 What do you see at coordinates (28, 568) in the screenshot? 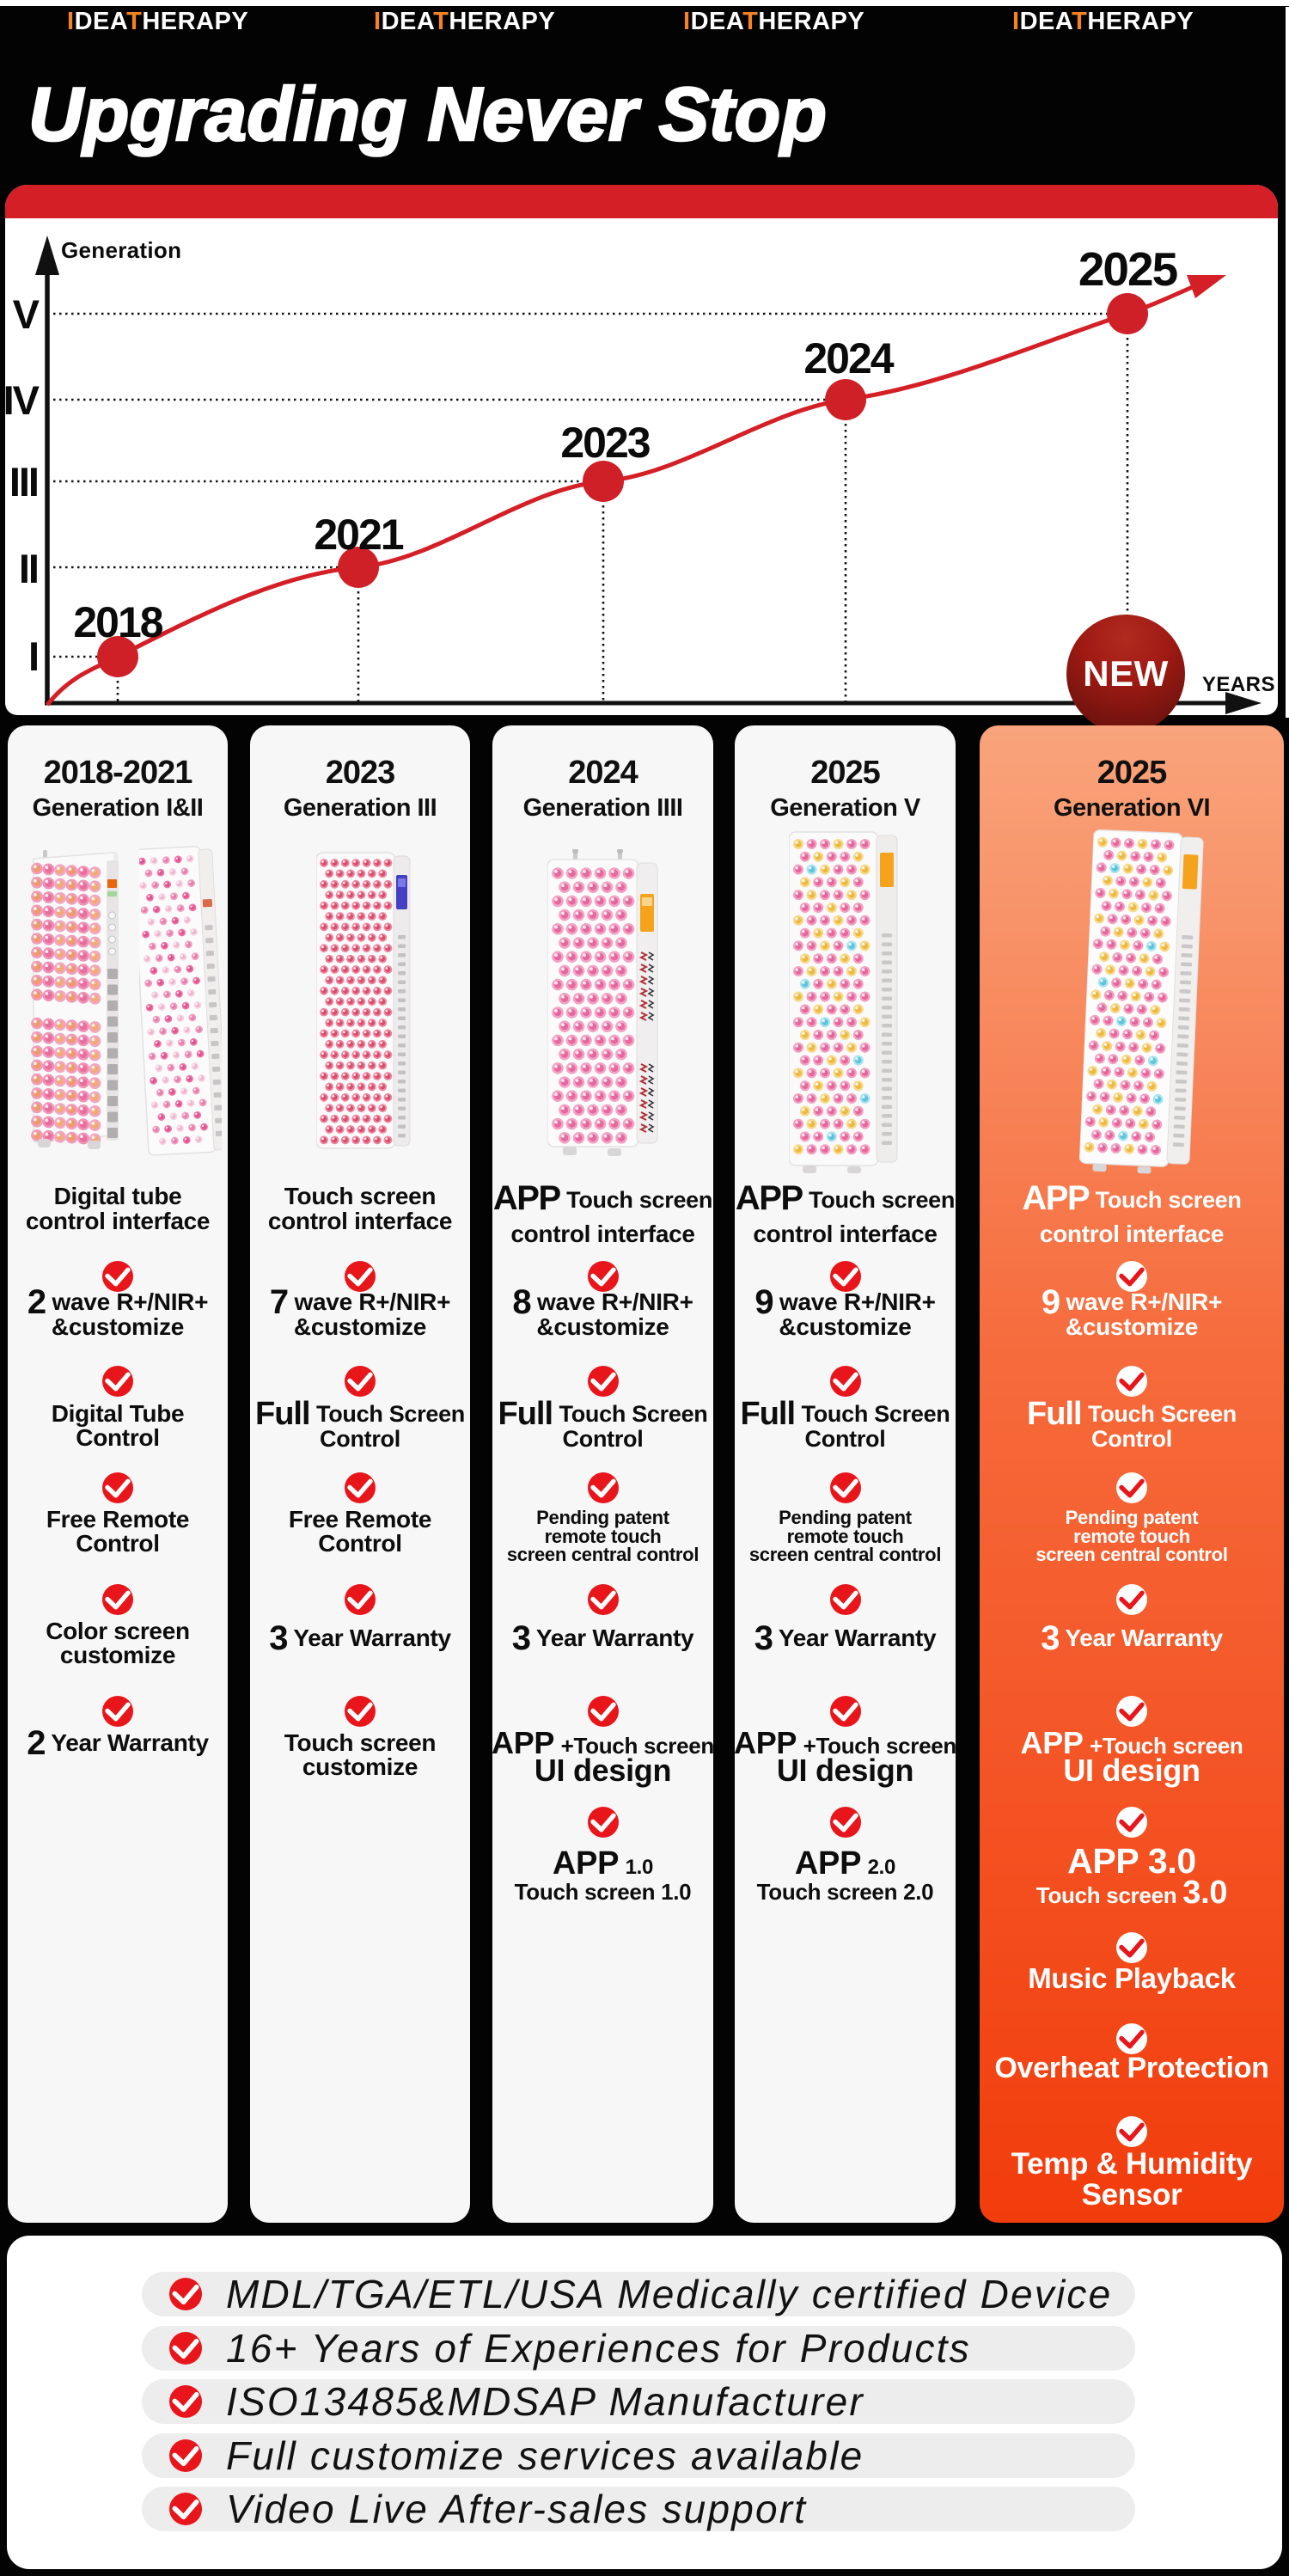
I see `svg-text: II` at bounding box center [28, 568].